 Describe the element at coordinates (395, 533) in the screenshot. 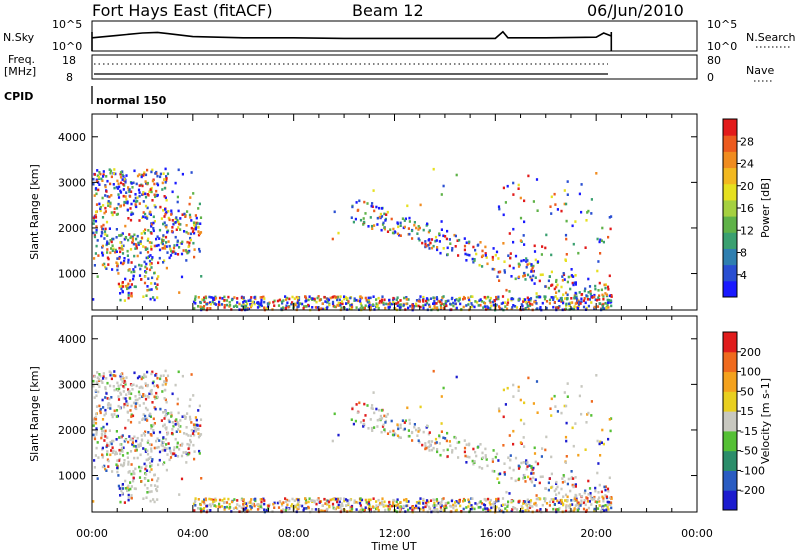

I see `time-tick-label: 12:00` at that location.